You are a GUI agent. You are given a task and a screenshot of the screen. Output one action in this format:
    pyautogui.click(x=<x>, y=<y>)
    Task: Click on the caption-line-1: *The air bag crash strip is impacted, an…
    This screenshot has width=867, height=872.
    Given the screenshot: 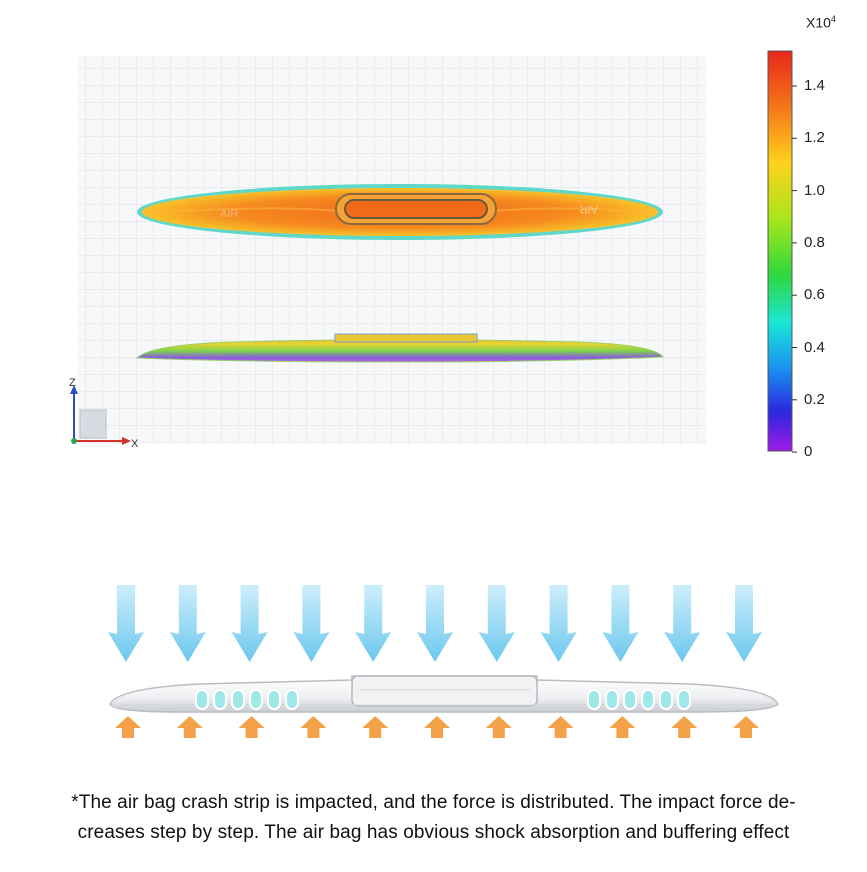 What is the action you would take?
    pyautogui.click(x=433, y=802)
    